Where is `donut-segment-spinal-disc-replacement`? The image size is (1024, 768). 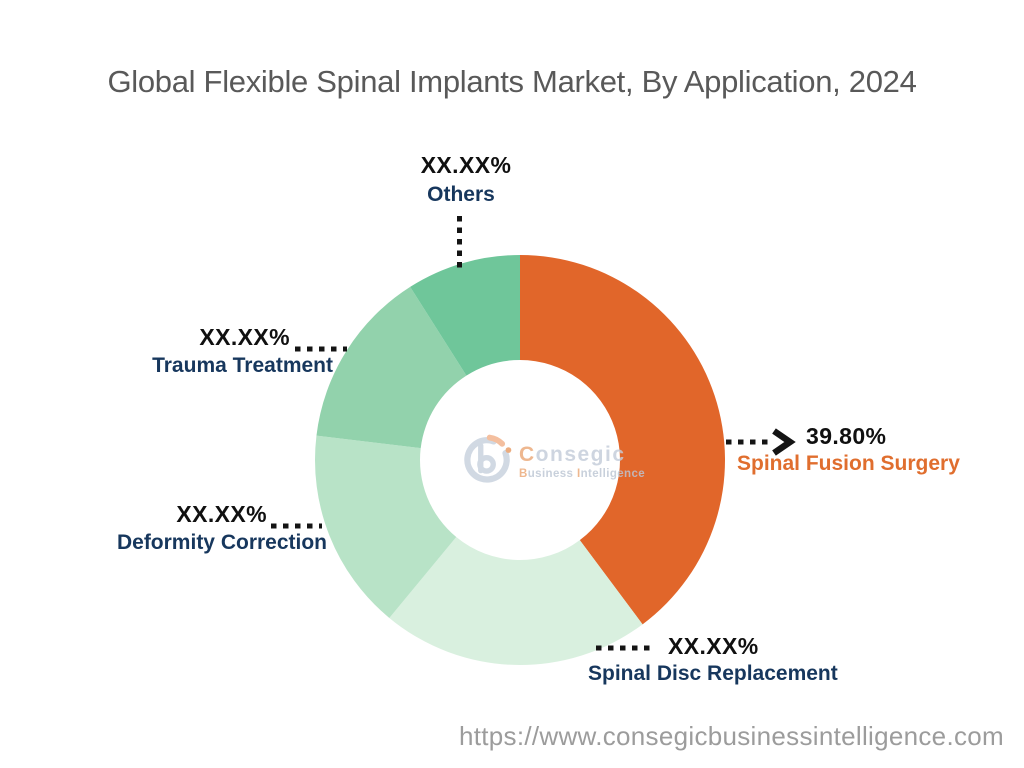
donut-segment-spinal-disc-replacement is located at coordinates (516, 601).